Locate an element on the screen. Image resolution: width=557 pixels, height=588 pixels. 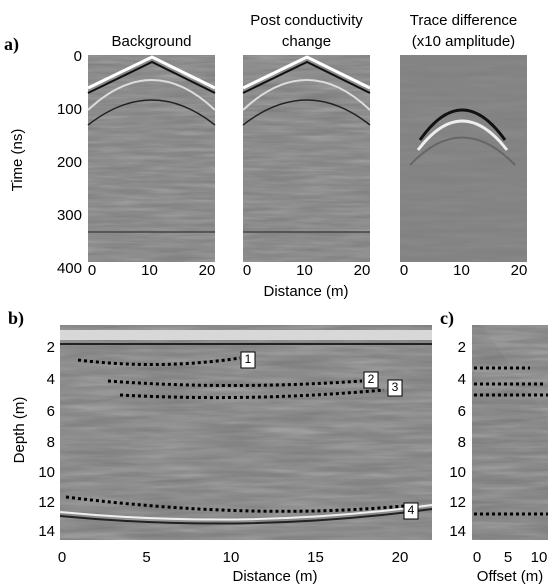
y-tick-label: 200 is located at coordinates (69, 162).